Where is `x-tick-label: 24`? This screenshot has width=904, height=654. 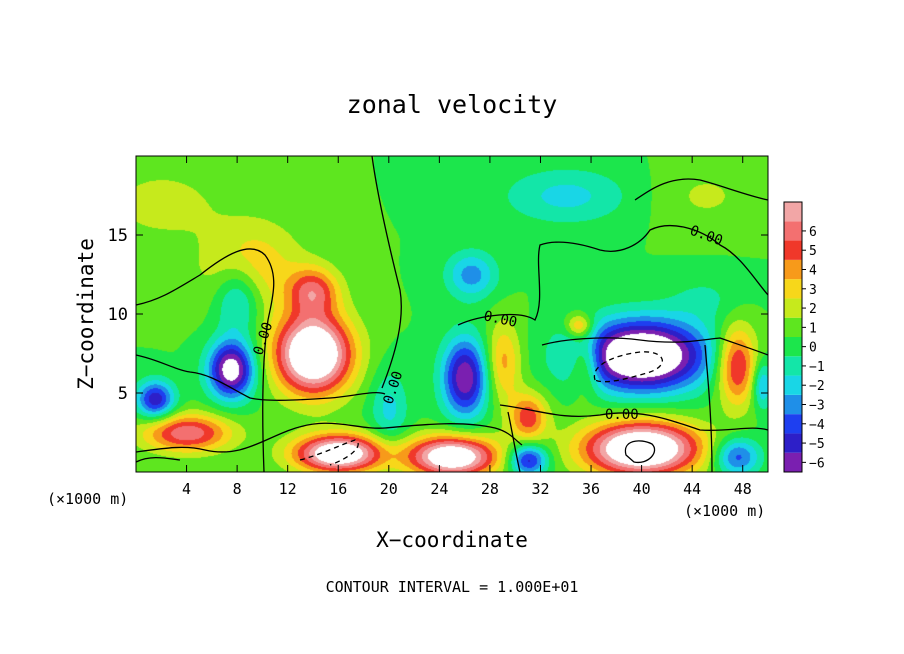
x-tick-label: 24 is located at coordinates (439, 489).